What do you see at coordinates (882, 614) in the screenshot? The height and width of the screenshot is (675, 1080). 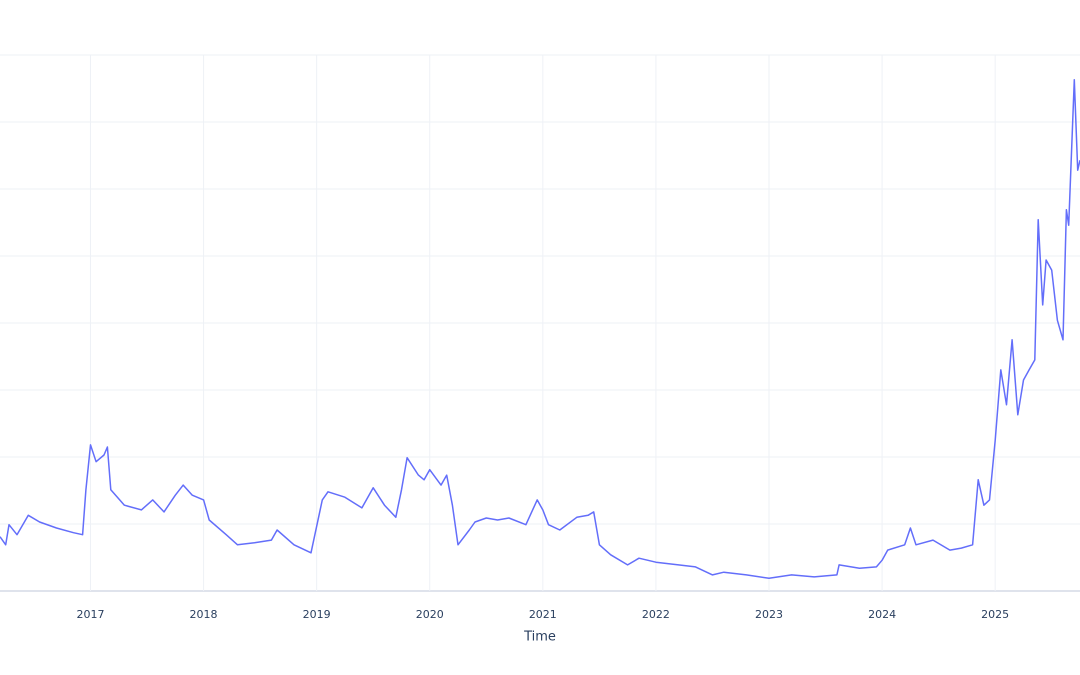 I see `x-tick-label: 2024` at bounding box center [882, 614].